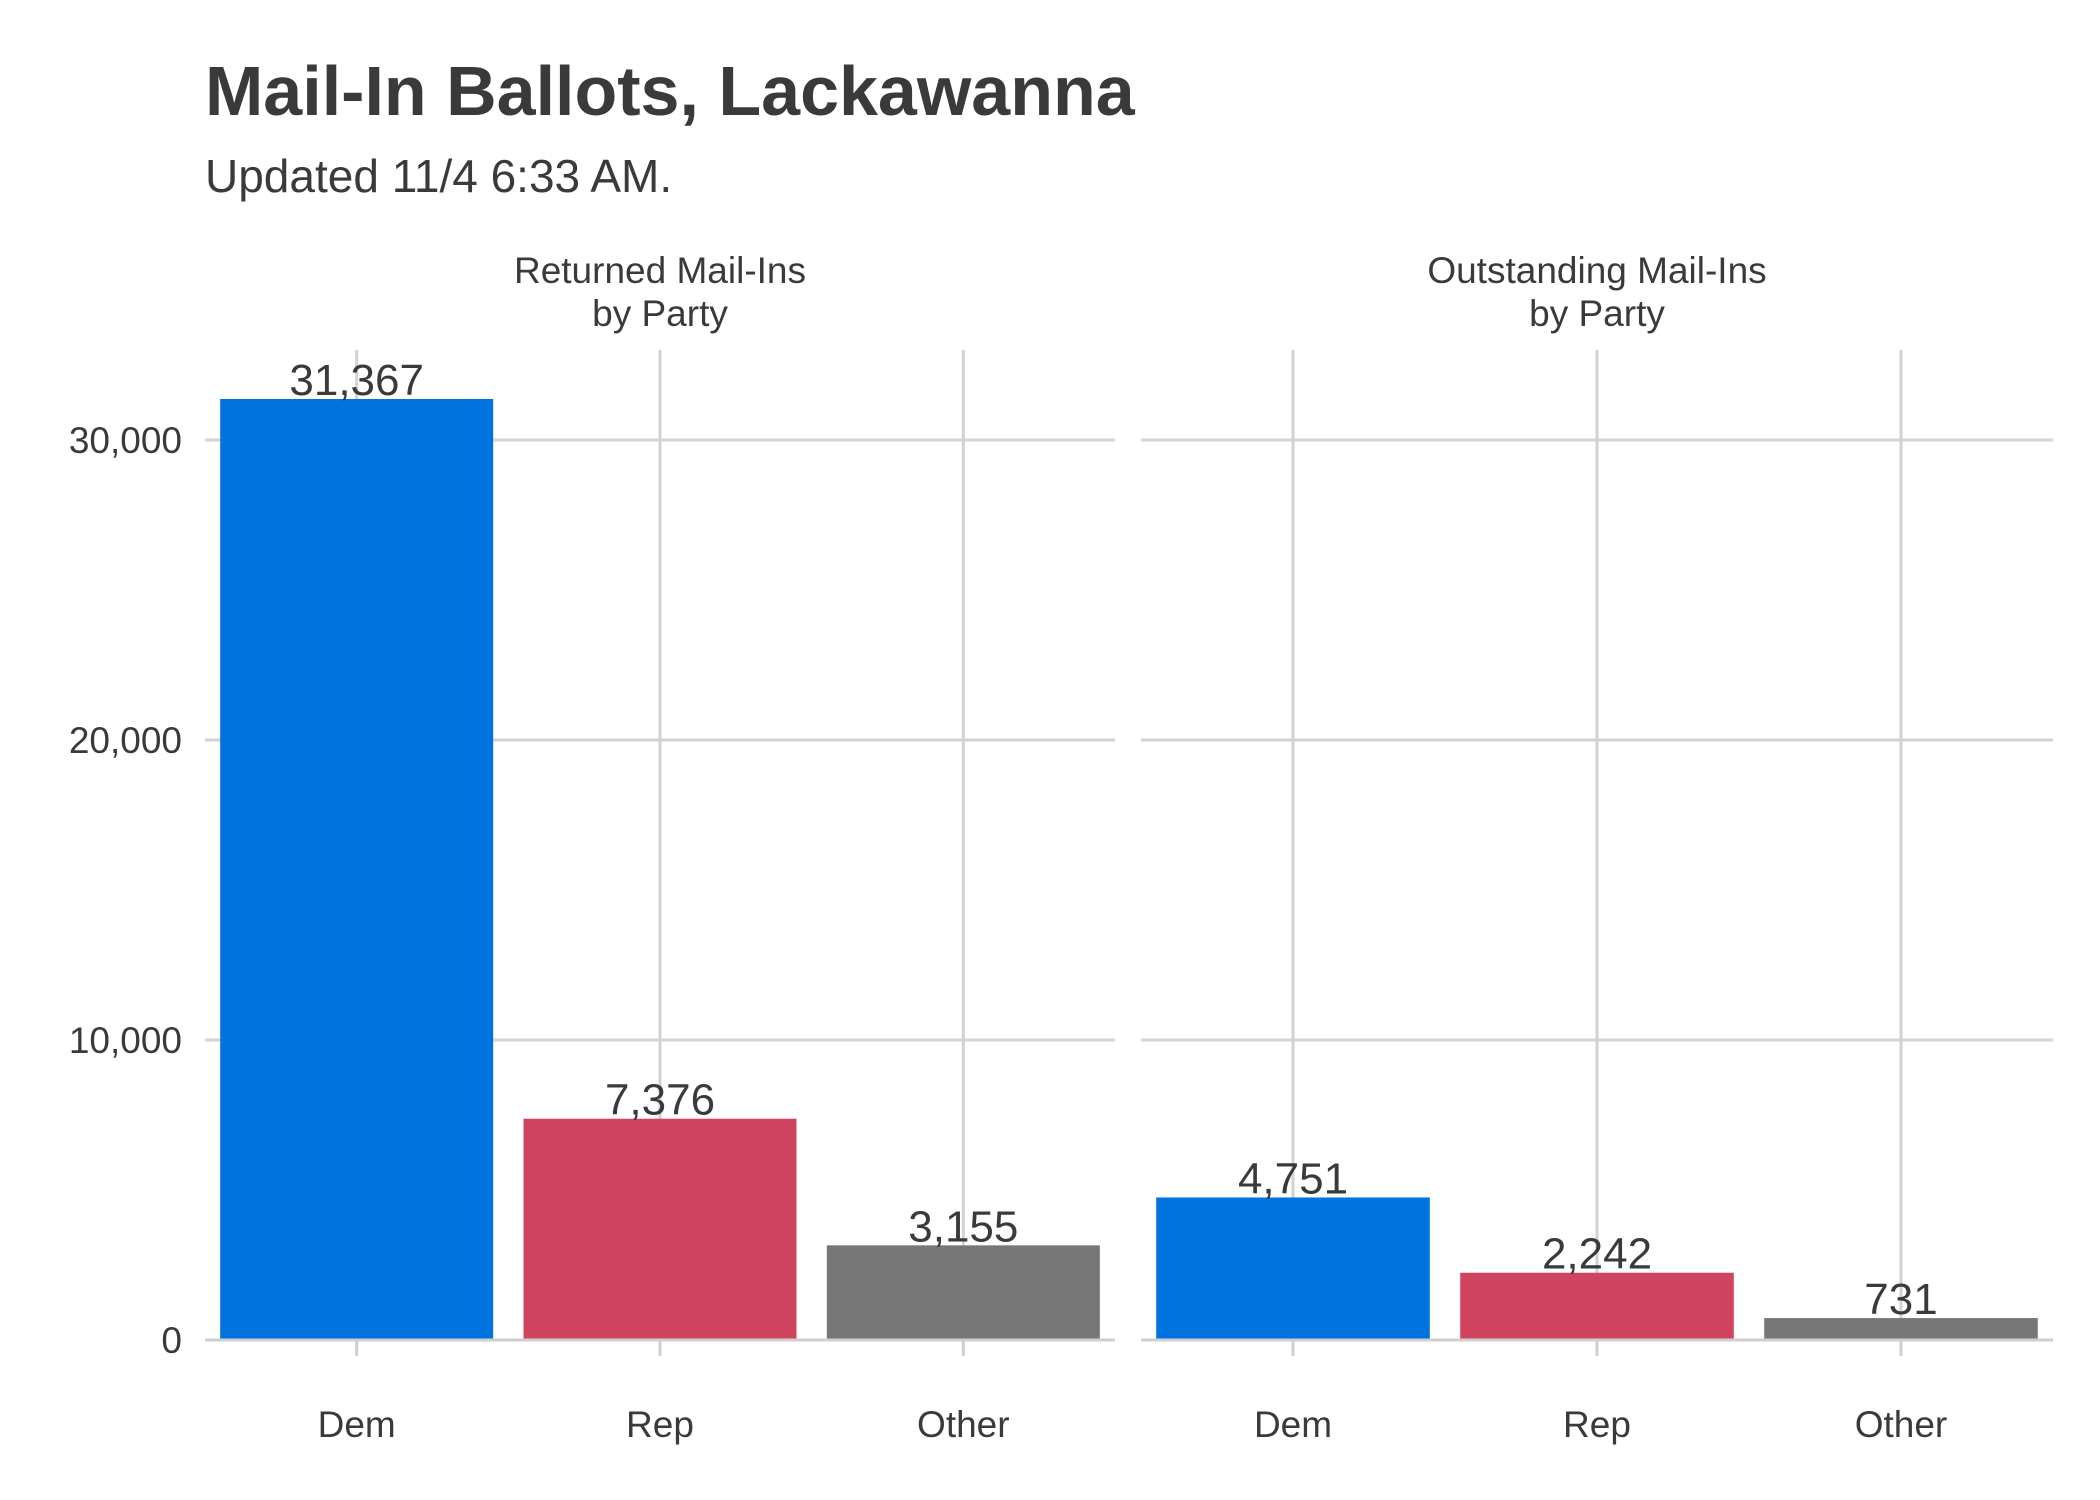  What do you see at coordinates (963, 1226) in the screenshot?
I see `data-label: 3,155` at bounding box center [963, 1226].